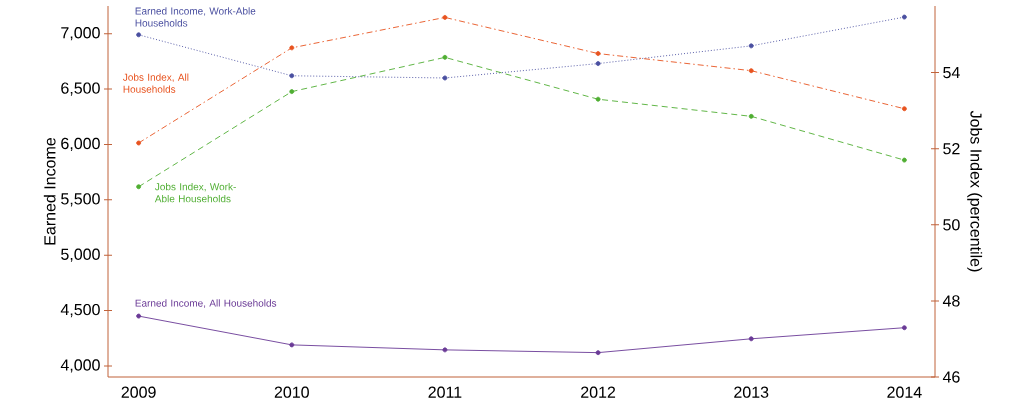 The image size is (1009, 413). I want to click on x-tick-label: 2009, so click(138, 392).